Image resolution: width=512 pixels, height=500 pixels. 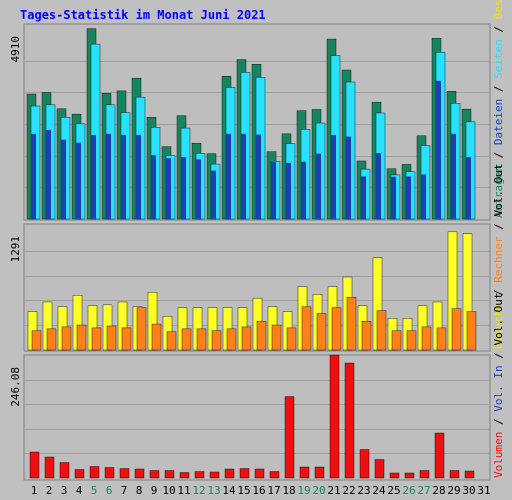 What do you see at coordinates (498, 122) in the screenshot?
I see `legend-entry: Dateien` at bounding box center [498, 122].